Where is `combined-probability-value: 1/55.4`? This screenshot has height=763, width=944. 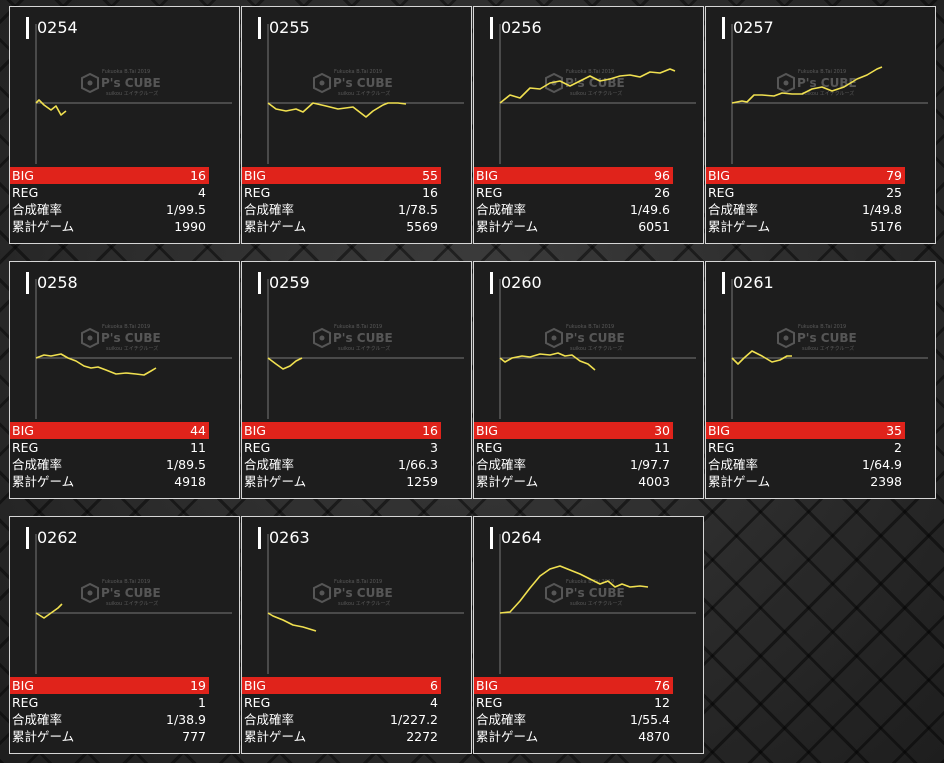
combined-probability-value: 1/55.4 is located at coordinates (650, 719).